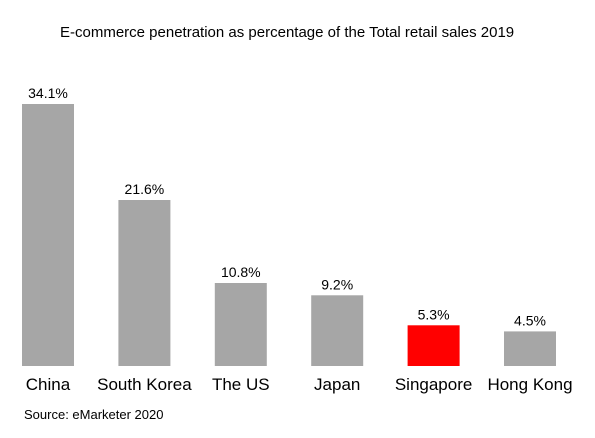 The height and width of the screenshot is (438, 595). Describe the element at coordinates (144, 283) in the screenshot. I see `bar-south-korea` at that location.